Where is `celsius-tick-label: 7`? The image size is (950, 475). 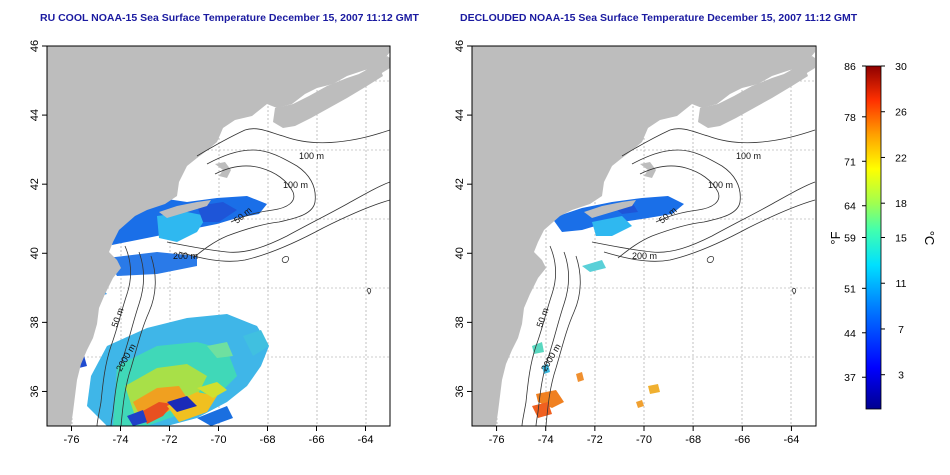 celsius-tick-label: 7 is located at coordinates (901, 330).